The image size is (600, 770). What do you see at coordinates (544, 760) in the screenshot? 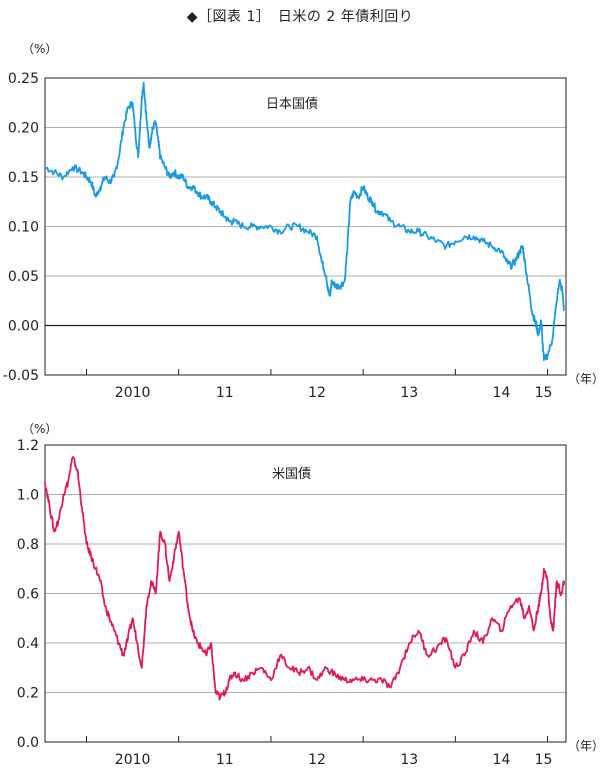
I see `us-x-tick-label: 15` at bounding box center [544, 760].